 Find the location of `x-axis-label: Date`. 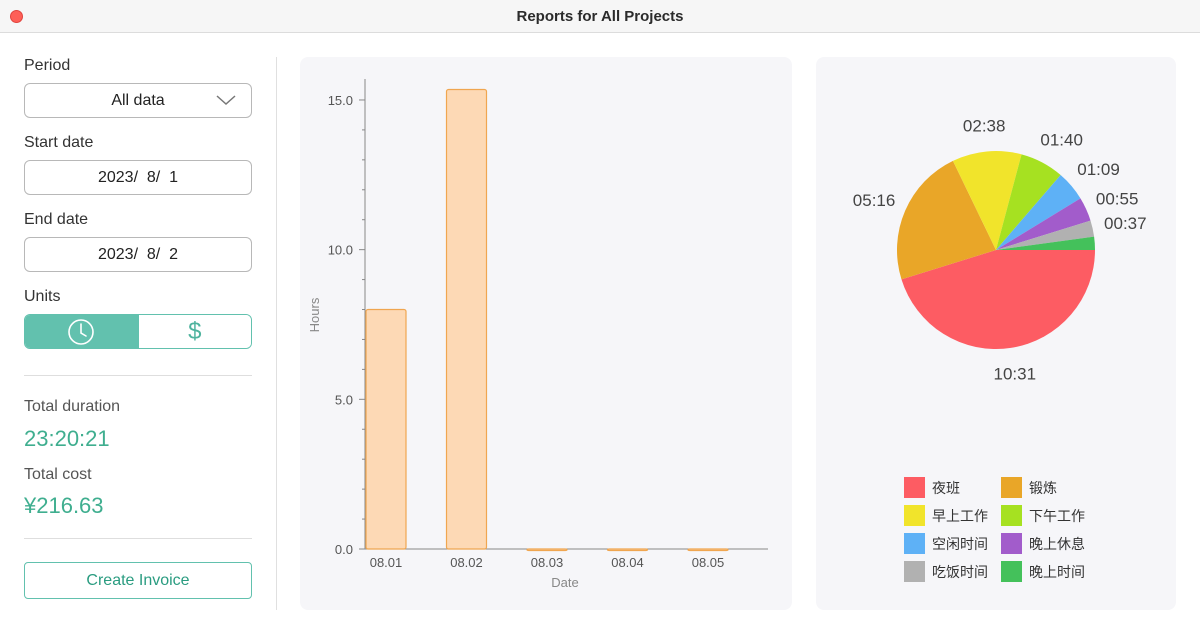

x-axis-label: Date is located at coordinates (564, 582).